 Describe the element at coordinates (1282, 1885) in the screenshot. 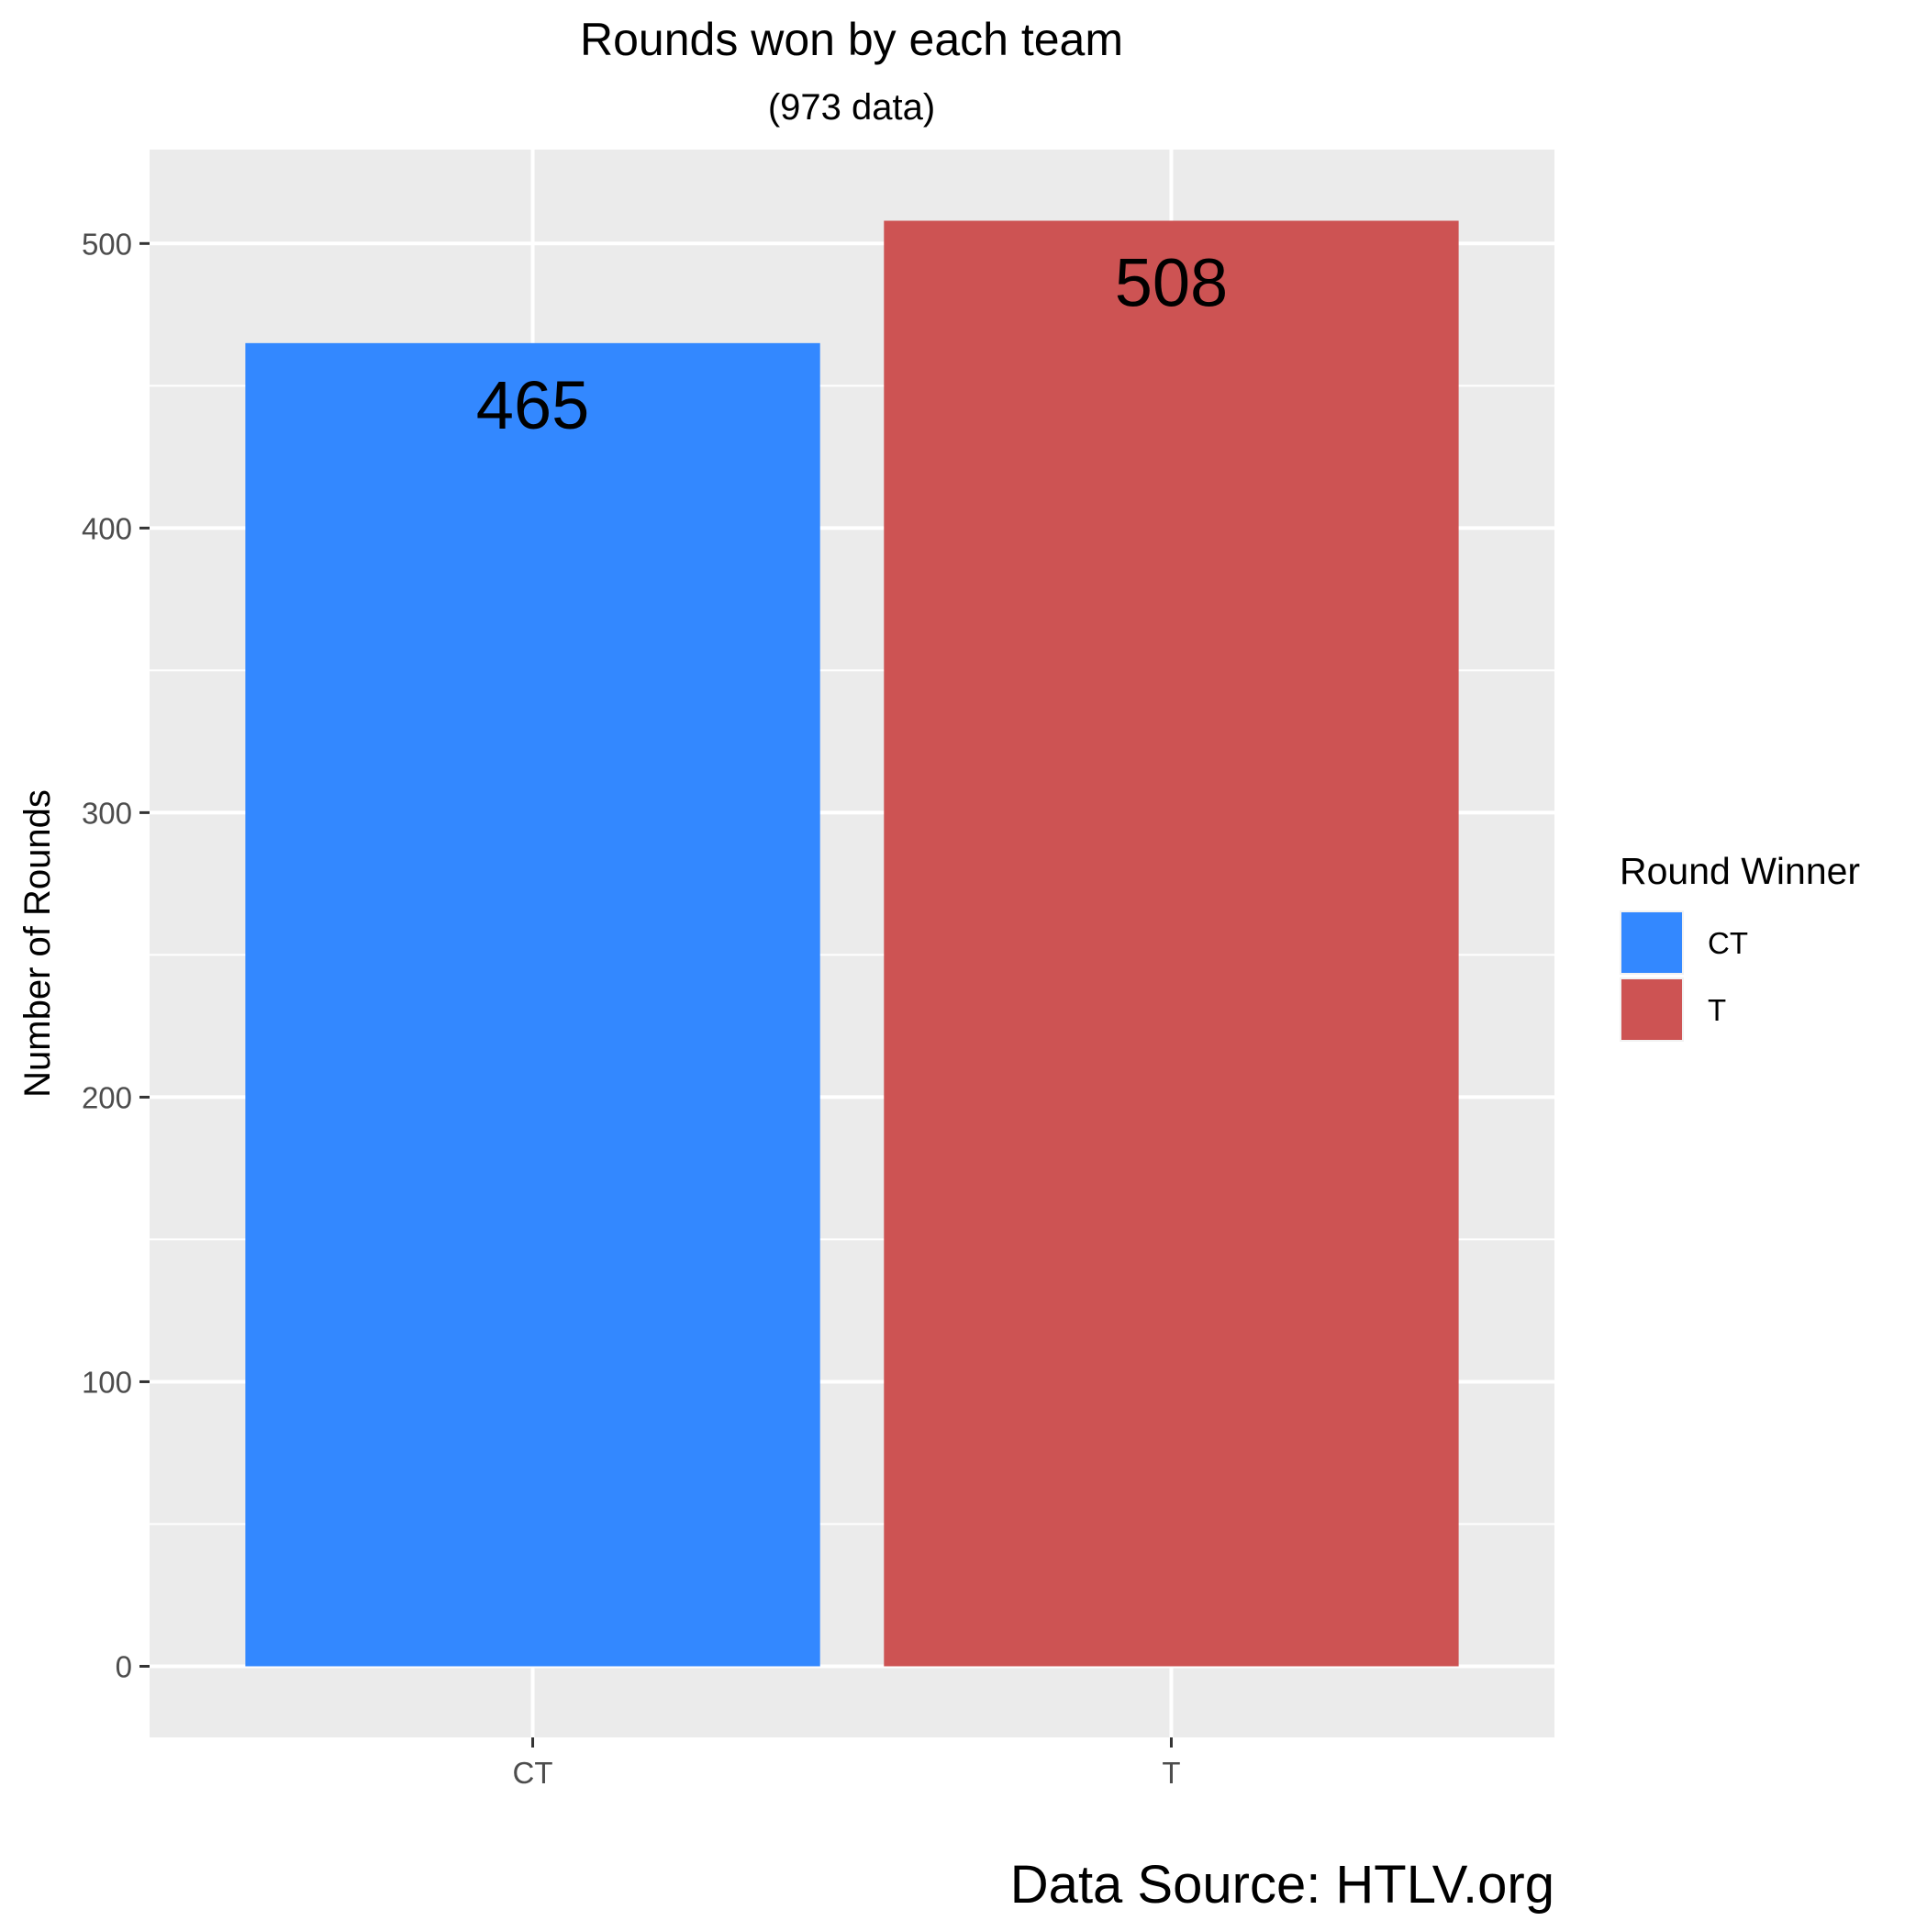

I see `data-source-caption: Data Source: HTLV.org` at that location.